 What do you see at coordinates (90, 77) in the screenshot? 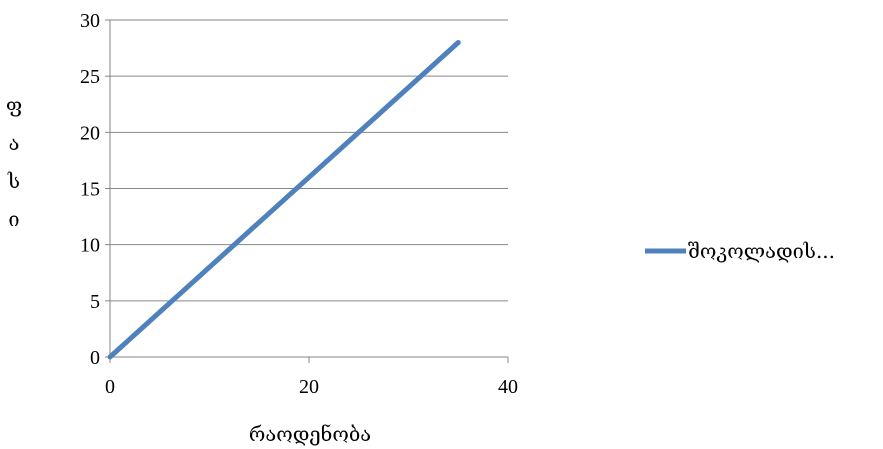
I see `y-tick-label: 25` at bounding box center [90, 77].